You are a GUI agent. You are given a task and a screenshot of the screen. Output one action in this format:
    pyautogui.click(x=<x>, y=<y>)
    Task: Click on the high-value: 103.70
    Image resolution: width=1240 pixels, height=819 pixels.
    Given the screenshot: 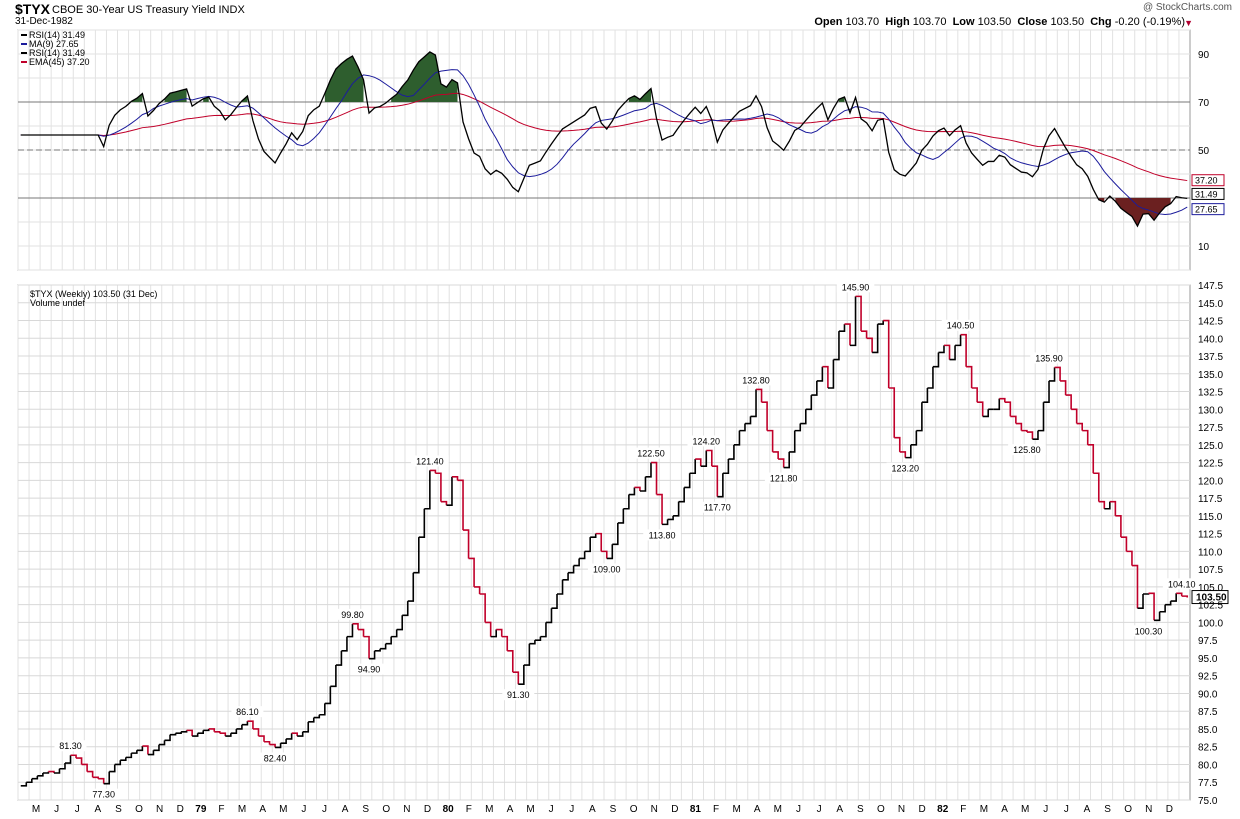 What is the action you would take?
    pyautogui.click(x=929, y=22)
    